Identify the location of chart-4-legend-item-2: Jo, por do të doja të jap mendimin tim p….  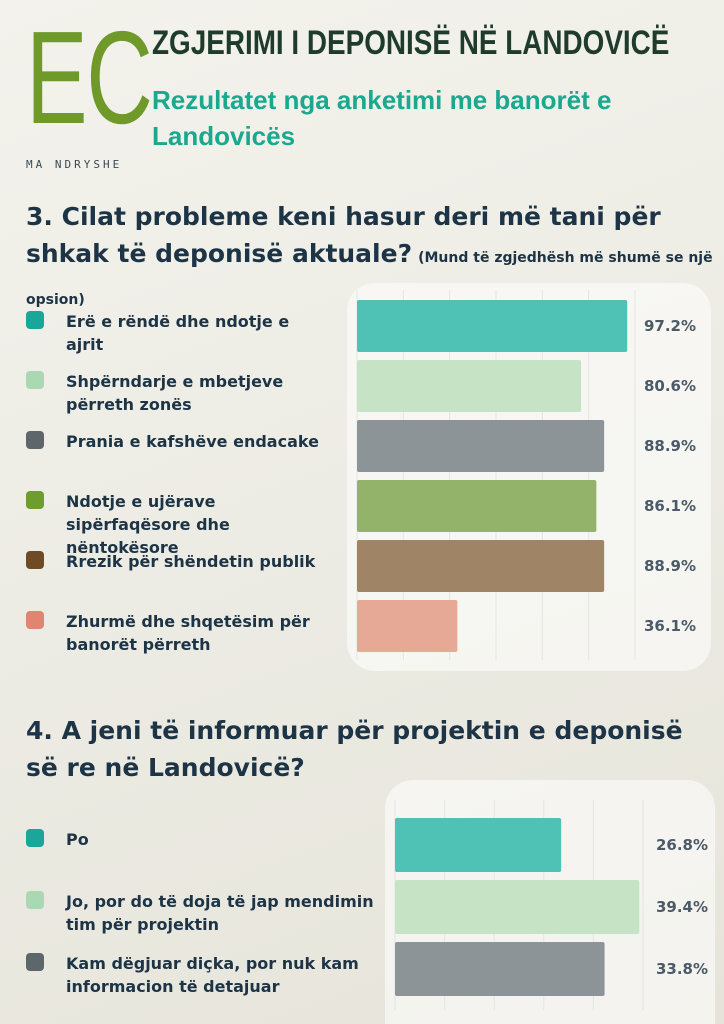
(203, 913).